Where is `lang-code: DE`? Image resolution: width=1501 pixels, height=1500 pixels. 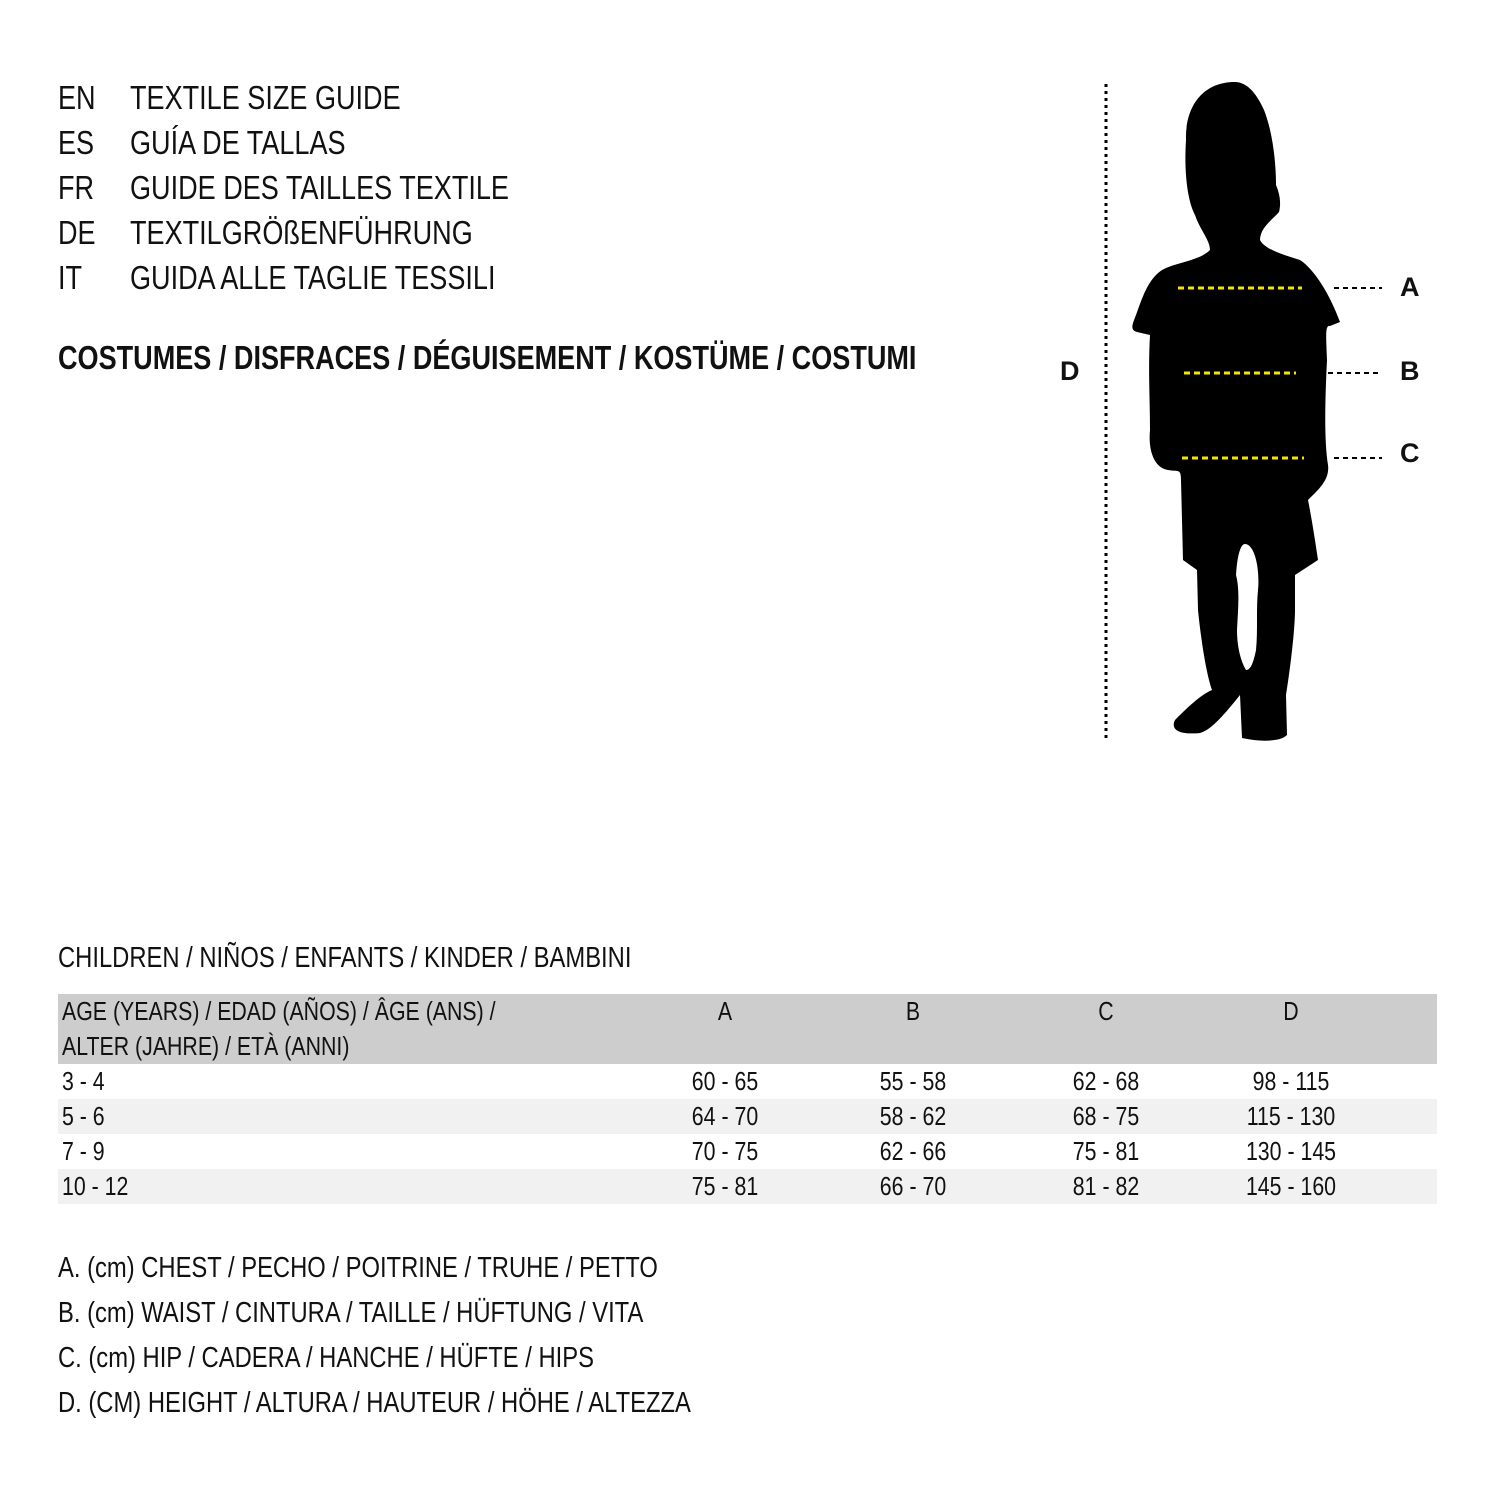 lang-code: DE is located at coordinates (77, 232).